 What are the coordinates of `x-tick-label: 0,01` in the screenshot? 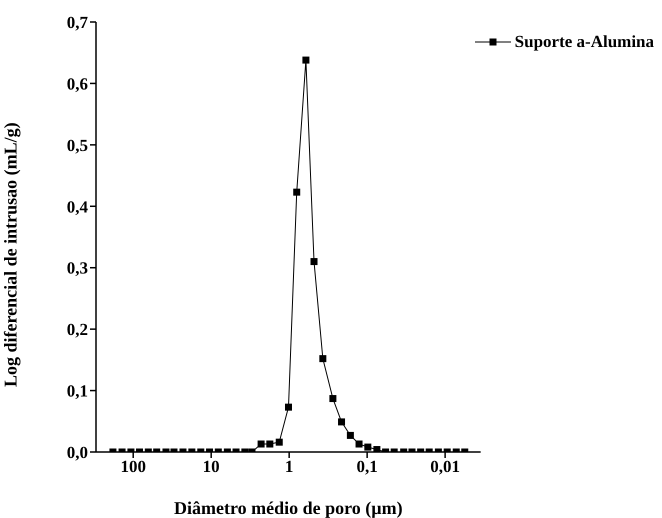 It's located at (445, 466).